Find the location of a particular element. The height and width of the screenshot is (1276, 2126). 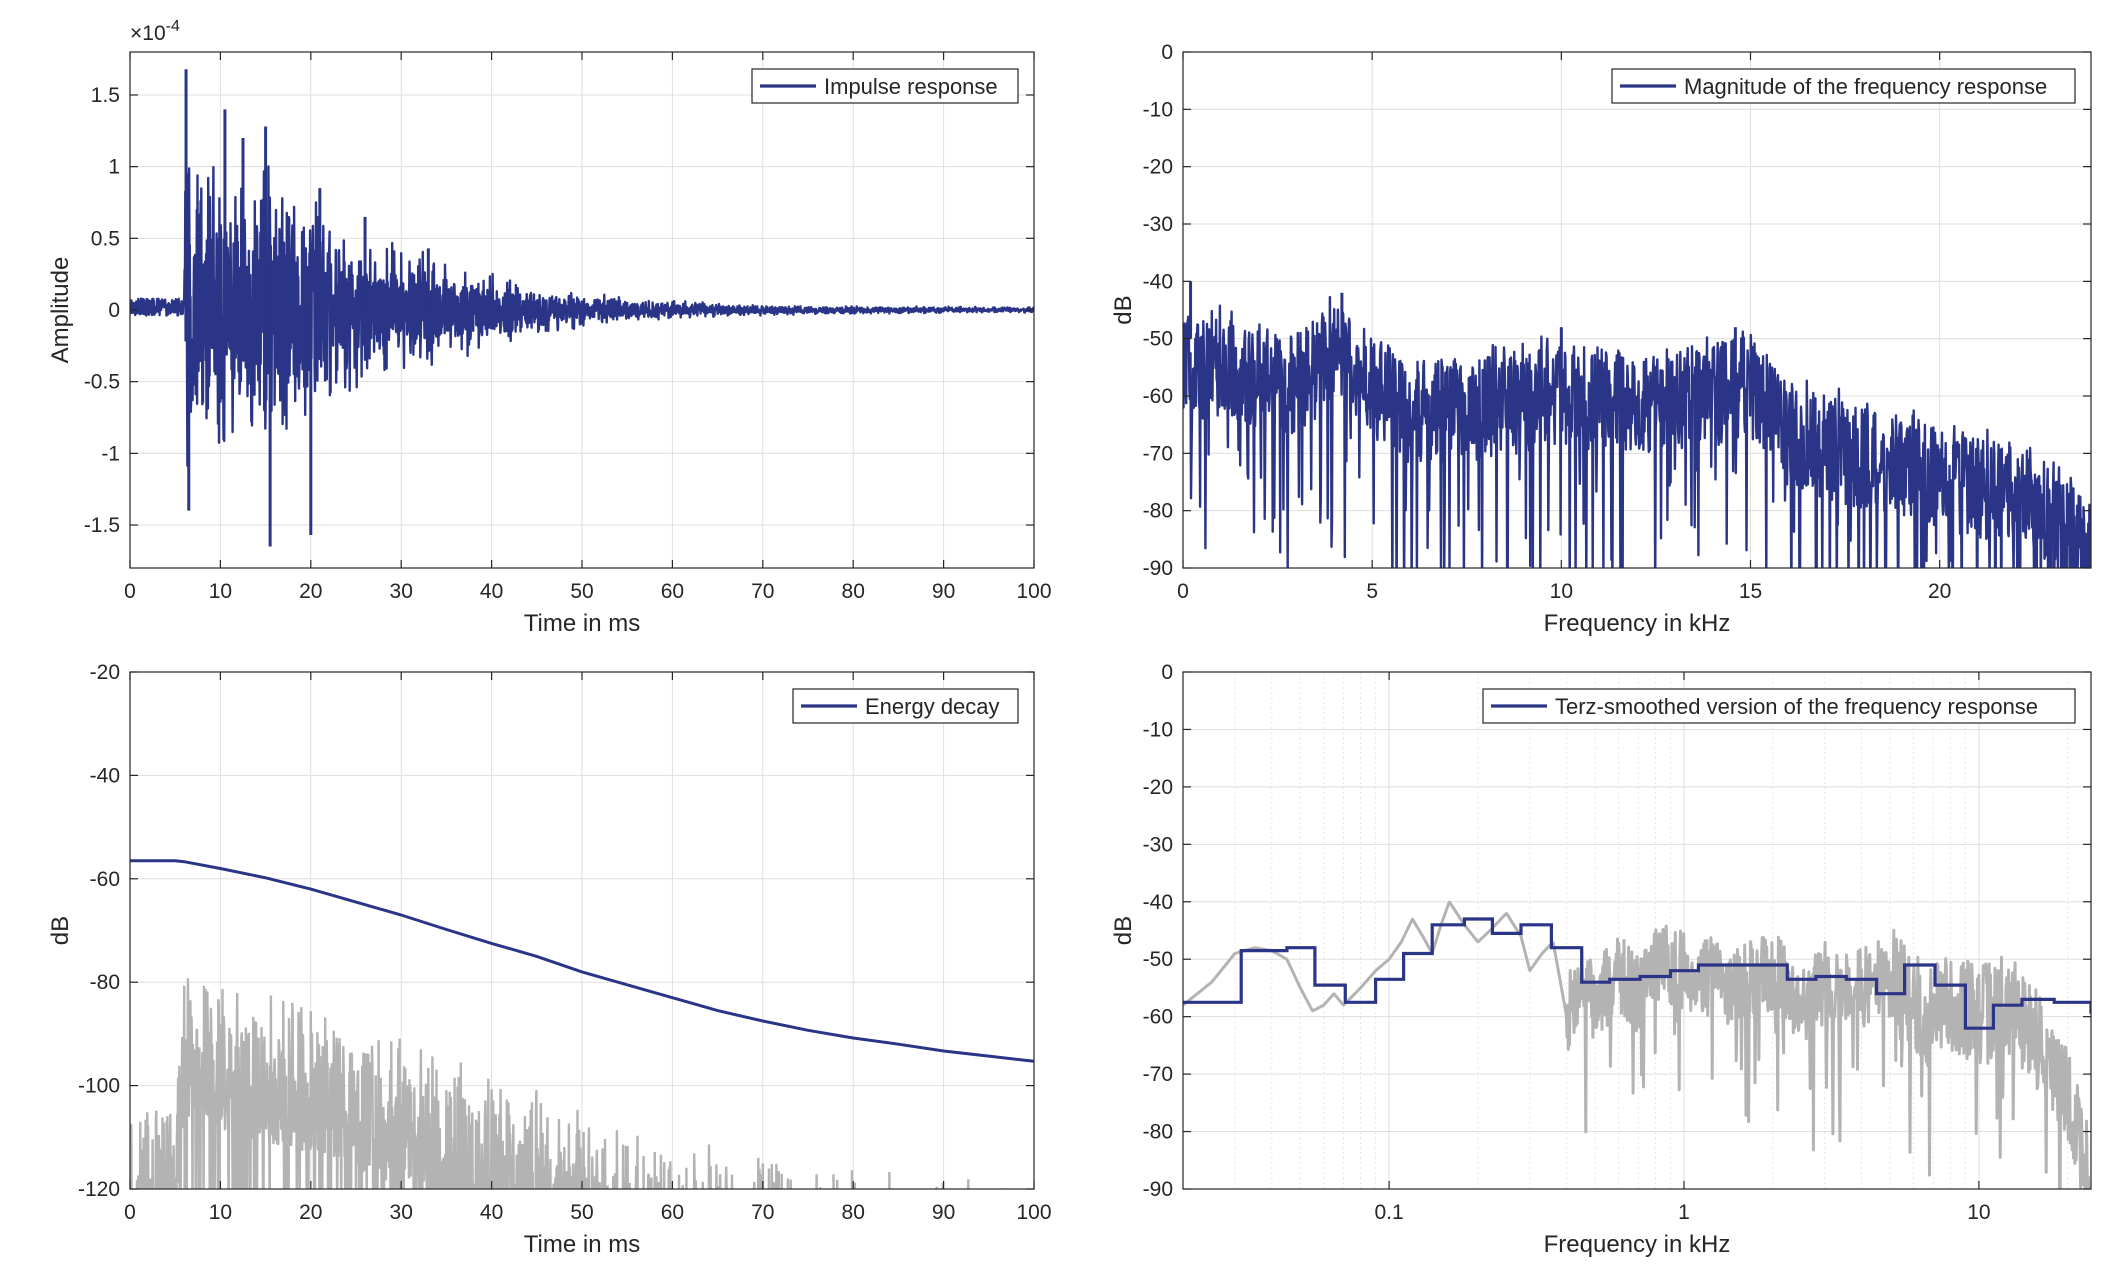

series-energy-decay is located at coordinates (582, 961).